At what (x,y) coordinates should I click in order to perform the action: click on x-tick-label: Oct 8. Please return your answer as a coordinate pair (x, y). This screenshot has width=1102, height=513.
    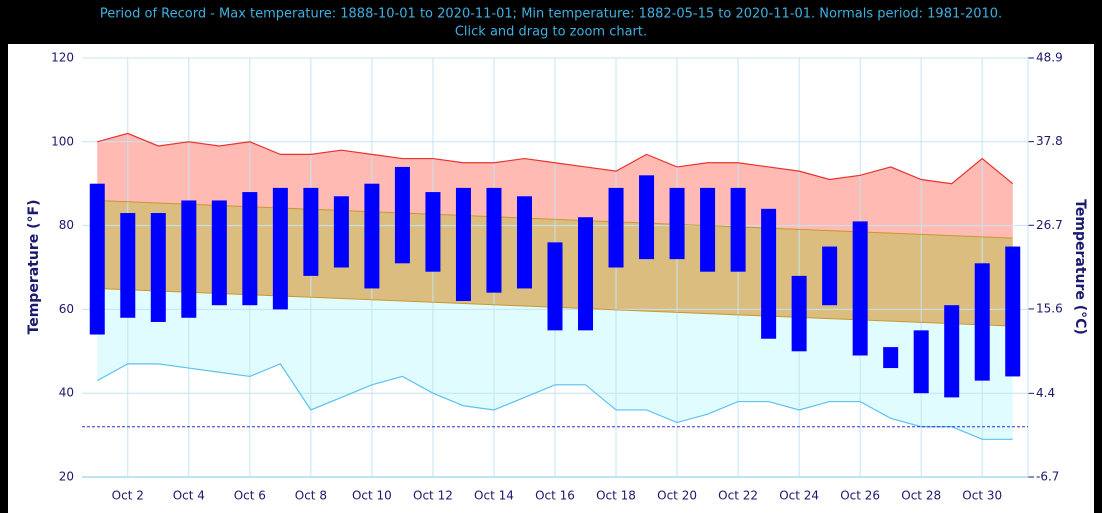
    Looking at the image, I should click on (311, 496).